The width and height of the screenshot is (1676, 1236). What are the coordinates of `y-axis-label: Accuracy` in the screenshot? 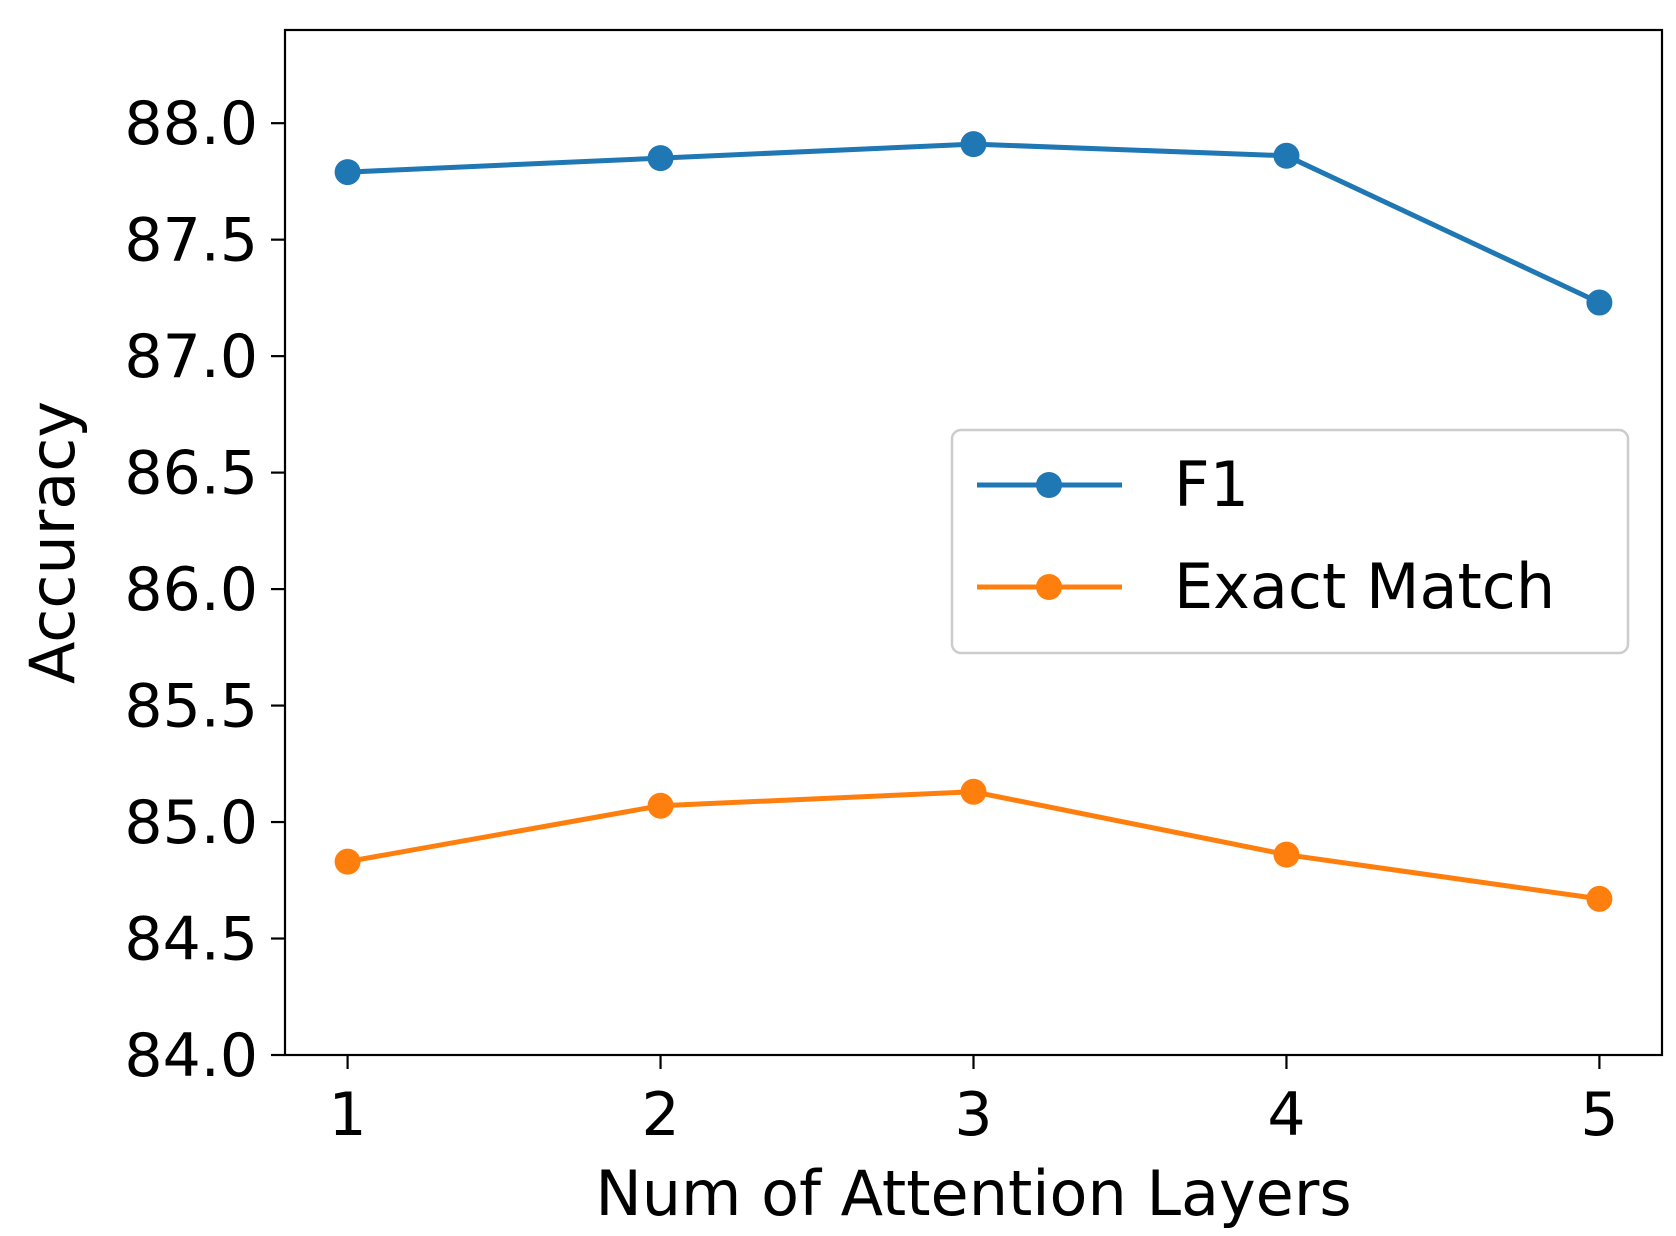 It's located at (52, 542).